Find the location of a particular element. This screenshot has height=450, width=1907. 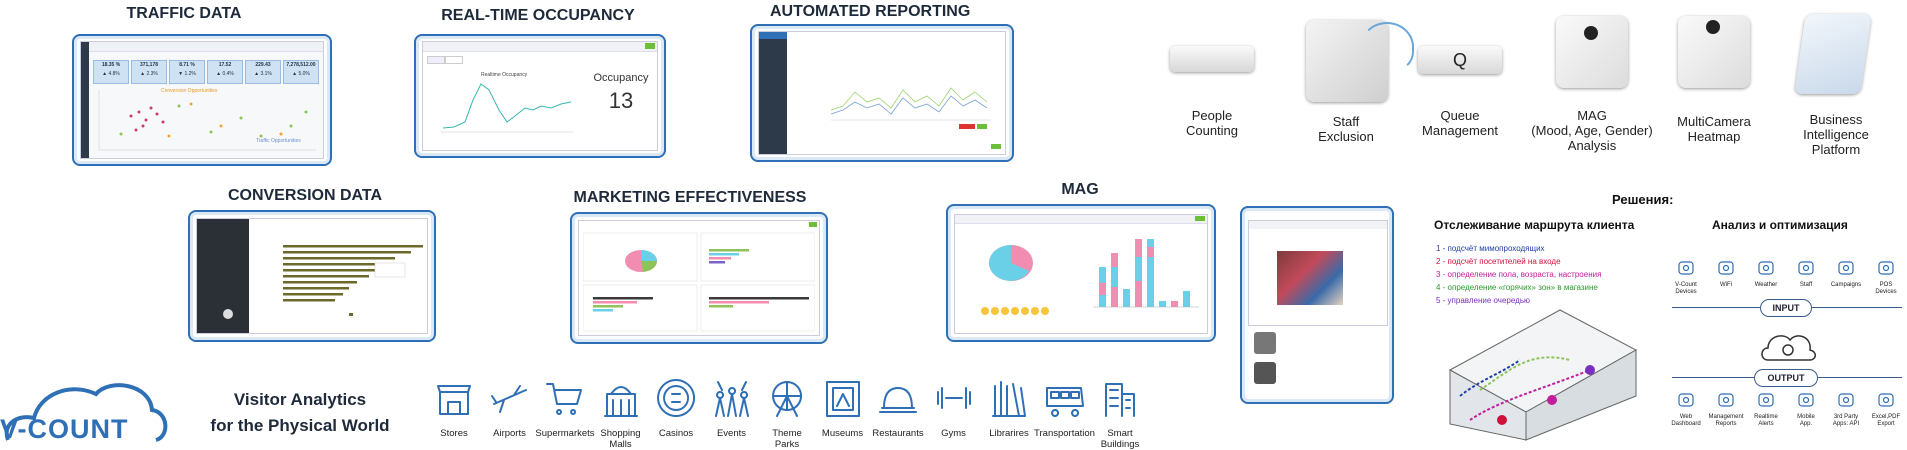

bus-icon is located at coordinates (1065, 398).